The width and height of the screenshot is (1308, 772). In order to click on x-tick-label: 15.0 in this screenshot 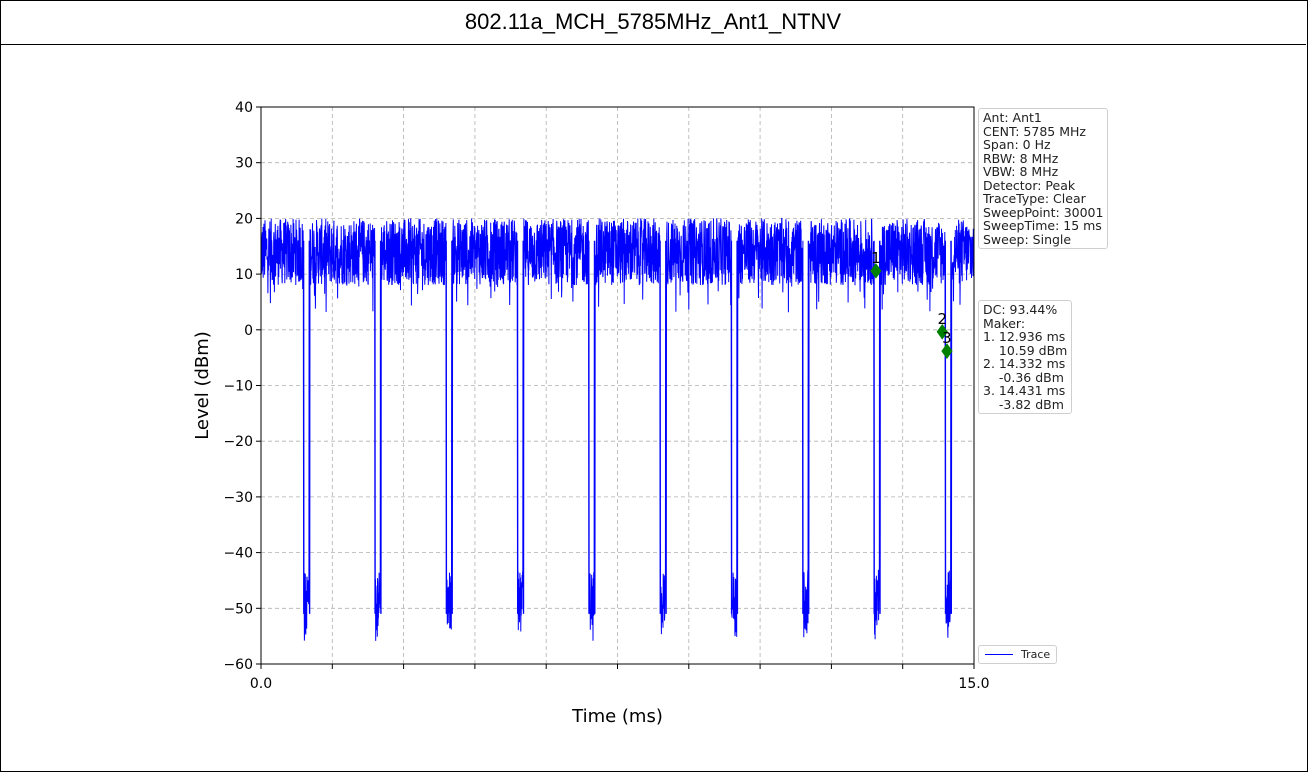, I will do `click(973, 684)`.